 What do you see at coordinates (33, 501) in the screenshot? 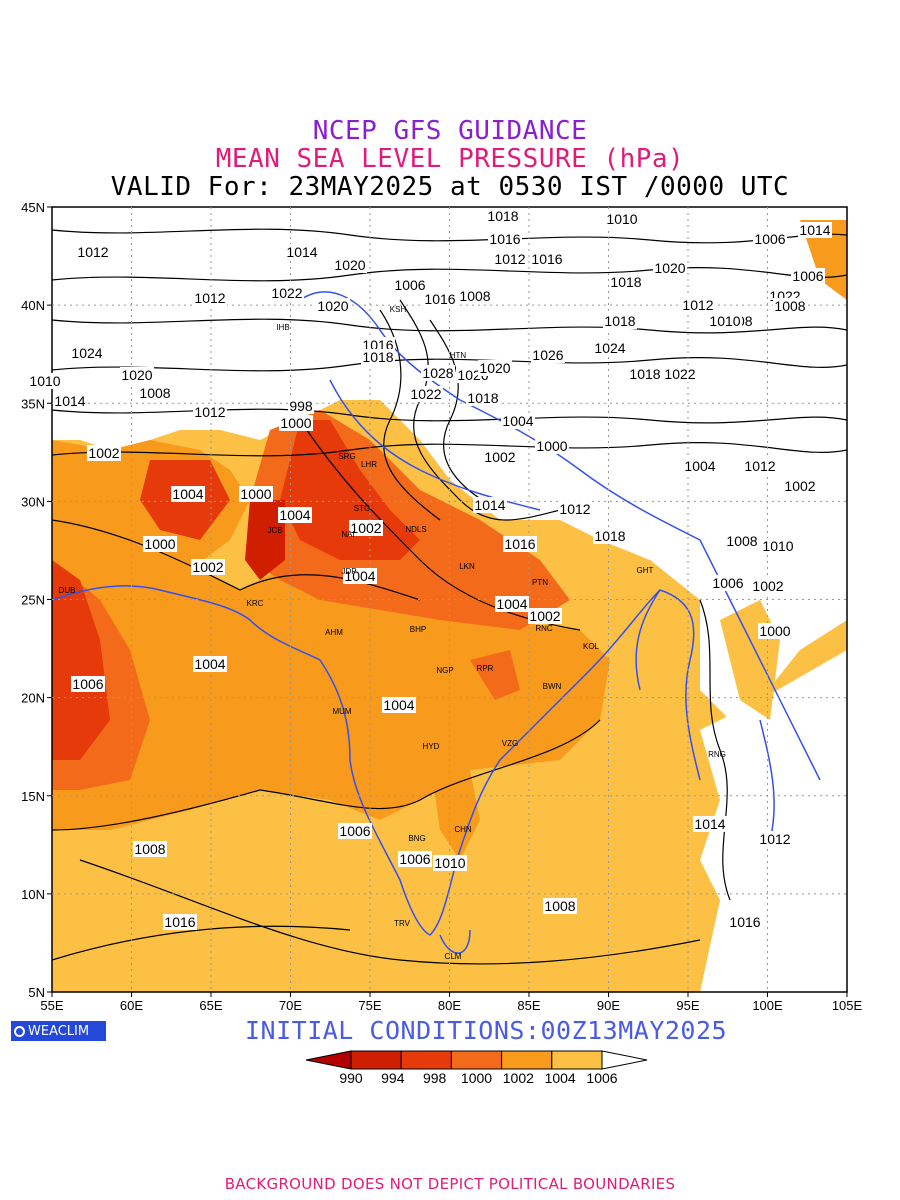
I see `lat-label: 30N` at bounding box center [33, 501].